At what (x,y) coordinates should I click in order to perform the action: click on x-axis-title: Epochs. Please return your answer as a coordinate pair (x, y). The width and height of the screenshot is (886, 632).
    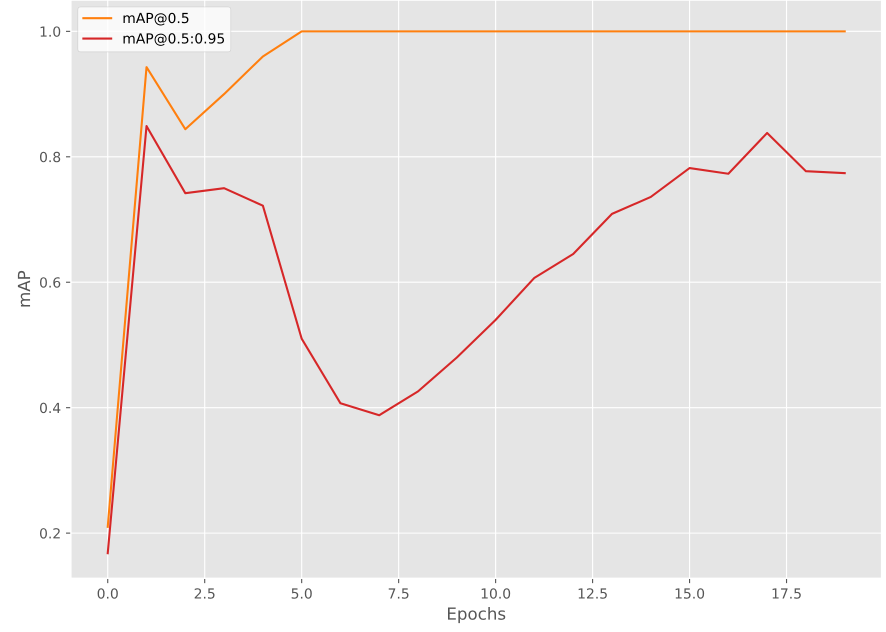
    Looking at the image, I should click on (477, 615).